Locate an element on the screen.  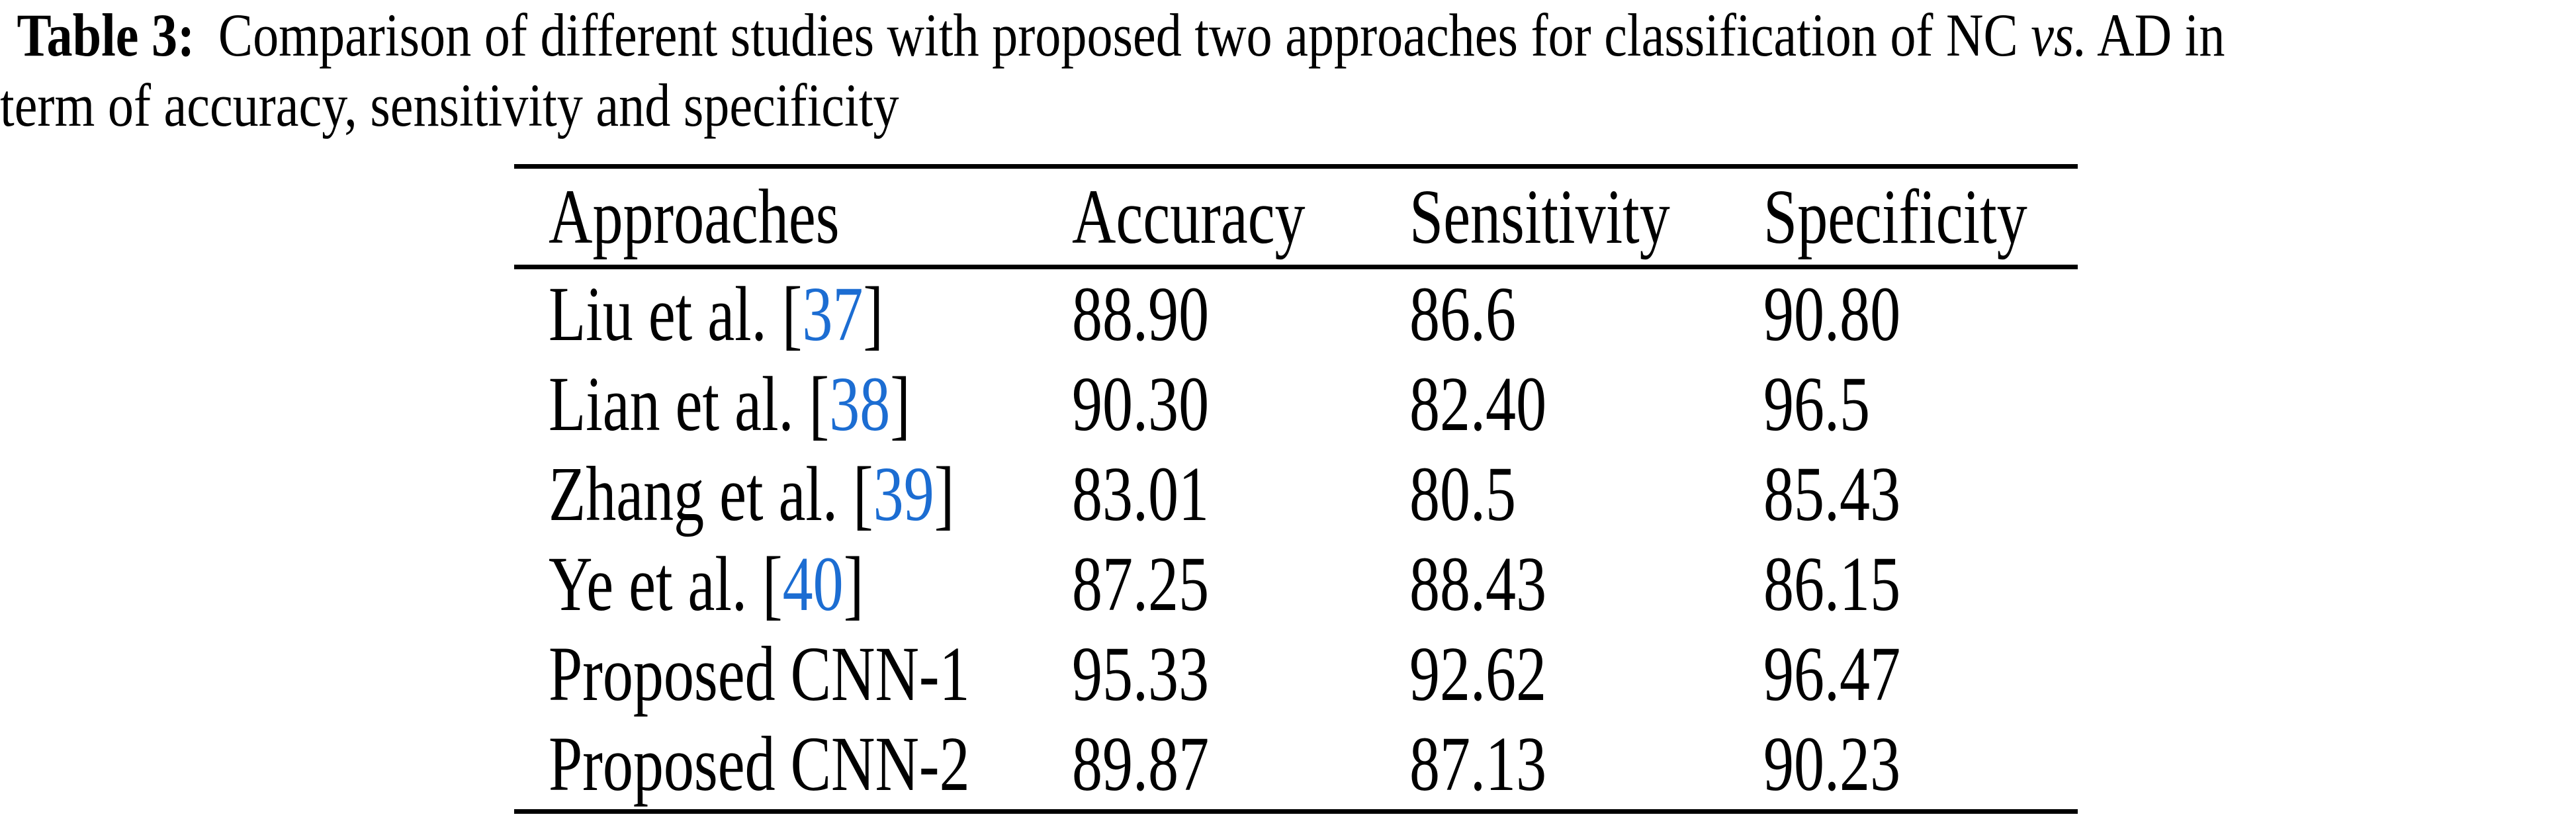
approach-name: Lian et al. is located at coordinates (671, 404).